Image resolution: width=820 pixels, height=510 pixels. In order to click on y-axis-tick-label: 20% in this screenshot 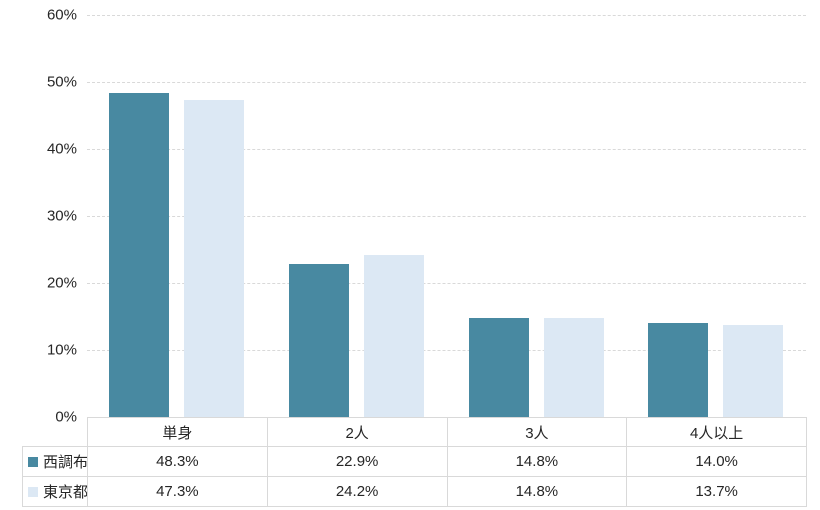, I will do `click(61, 283)`.